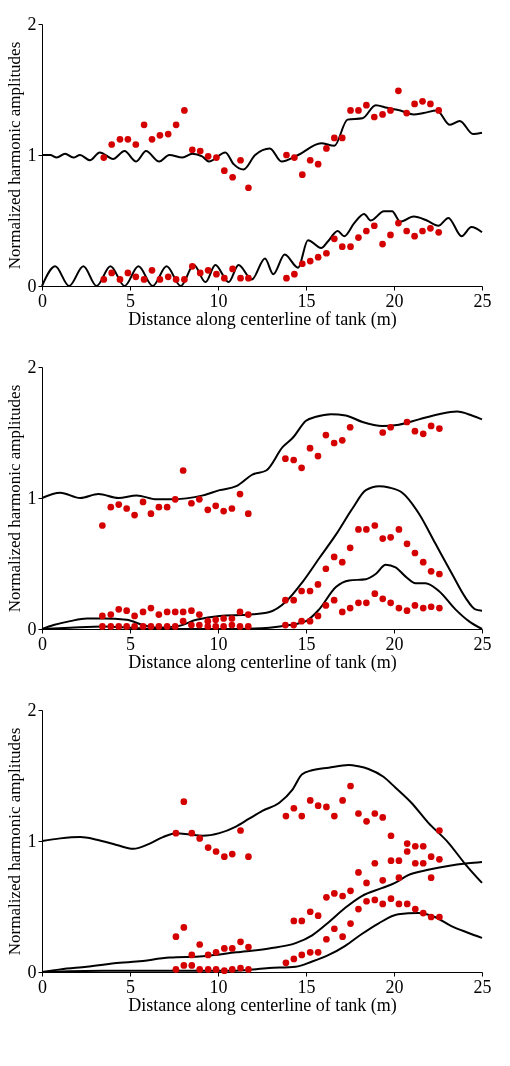 The height and width of the screenshot is (1066, 510). Describe the element at coordinates (14, 498) in the screenshot. I see `y-axis-title: Normalized harmonic amplitudes` at that location.